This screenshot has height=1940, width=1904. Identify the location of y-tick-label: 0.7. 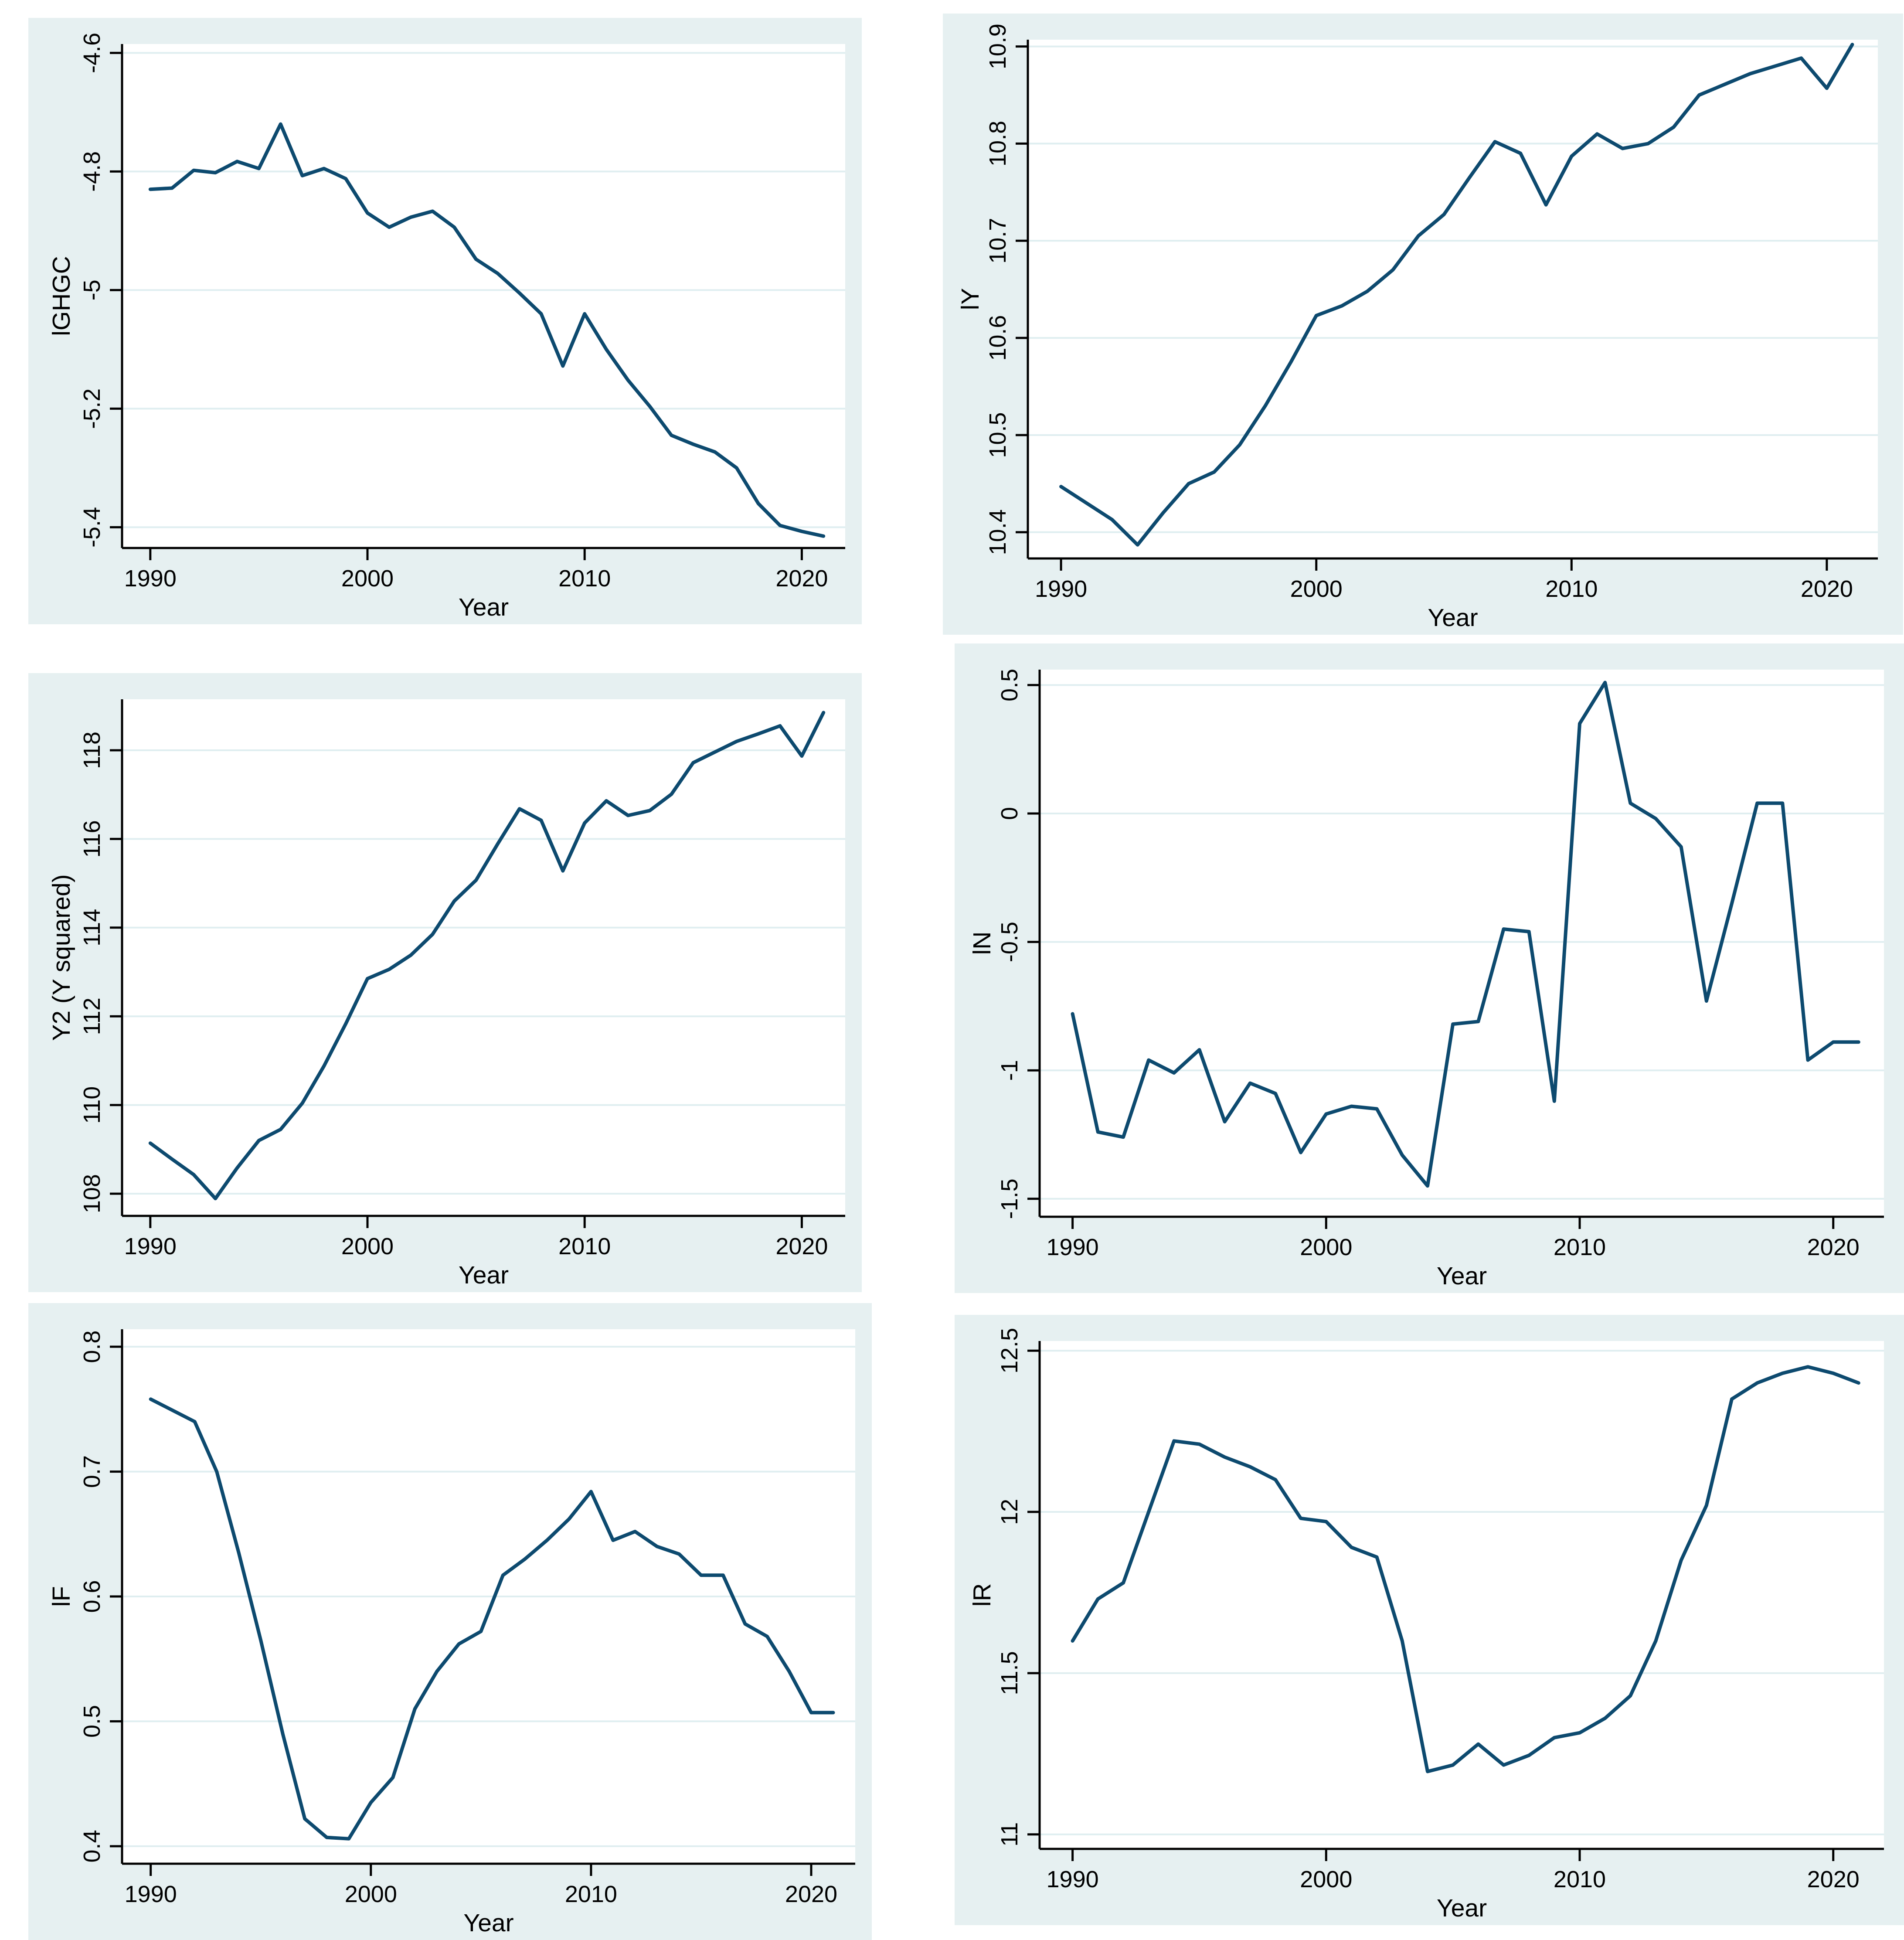
(92, 1471).